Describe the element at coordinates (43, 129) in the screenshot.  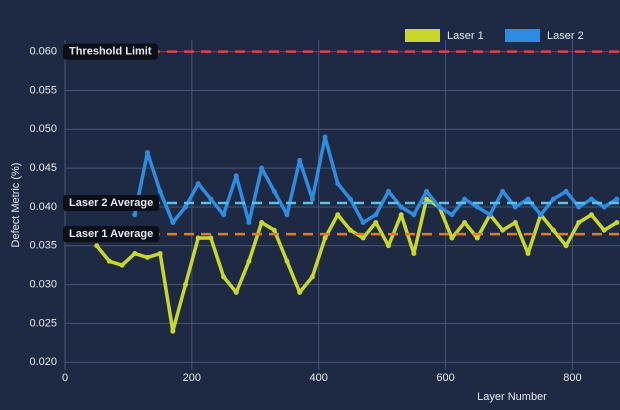
I see `y-tick-label: 0.050` at that location.